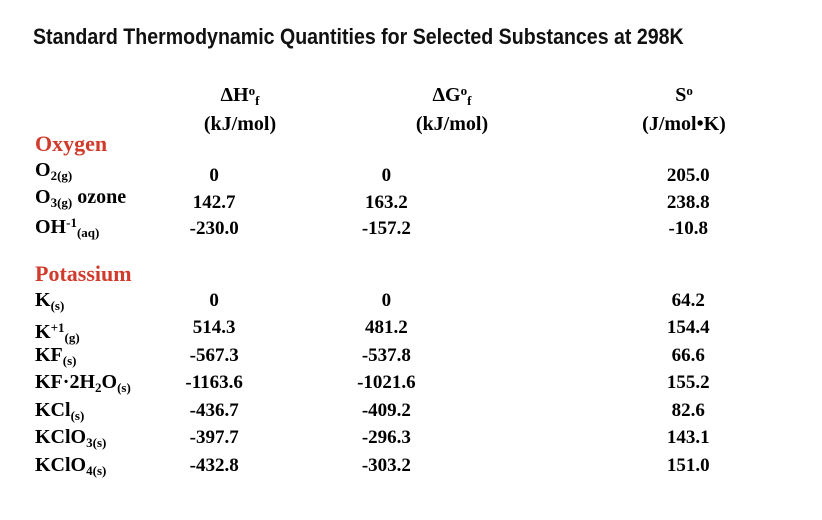 This screenshot has width=822, height=520. I want to click on value-dGf: 163.2, so click(386, 202).